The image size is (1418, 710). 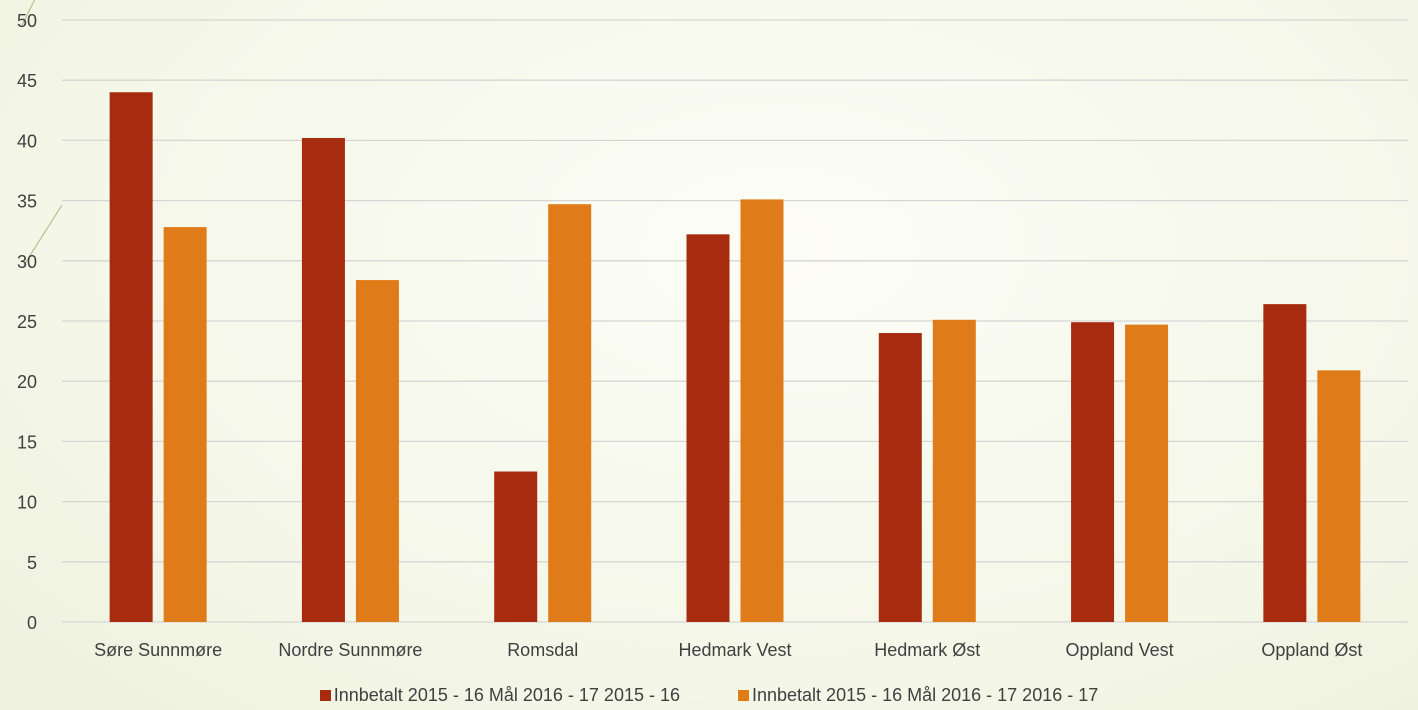 I want to click on x-tick-label-6: Oppland Øst, so click(x=1311, y=650).